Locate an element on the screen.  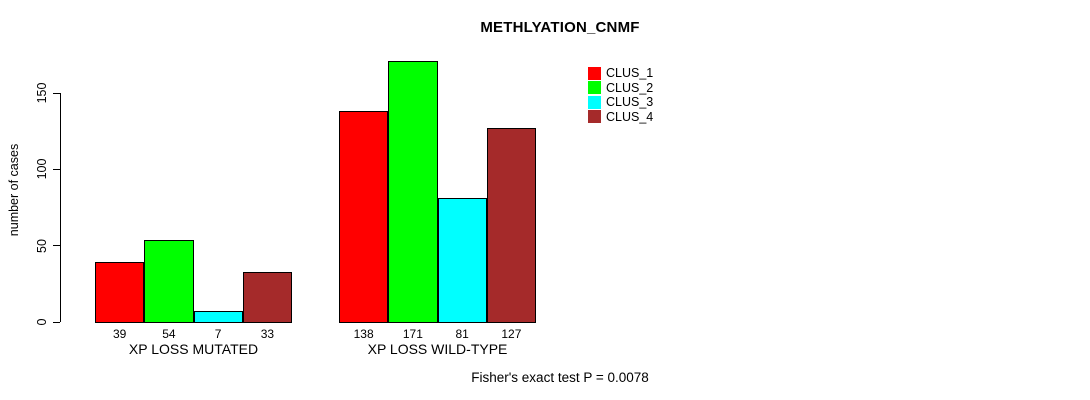
y-axis-line is located at coordinates (60, 207).